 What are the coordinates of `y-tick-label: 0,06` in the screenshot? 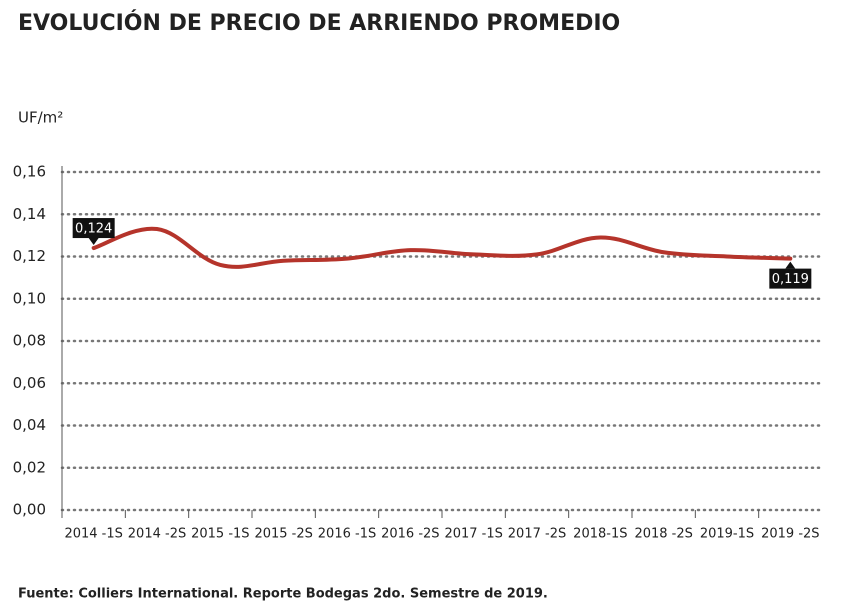 It's located at (29, 383).